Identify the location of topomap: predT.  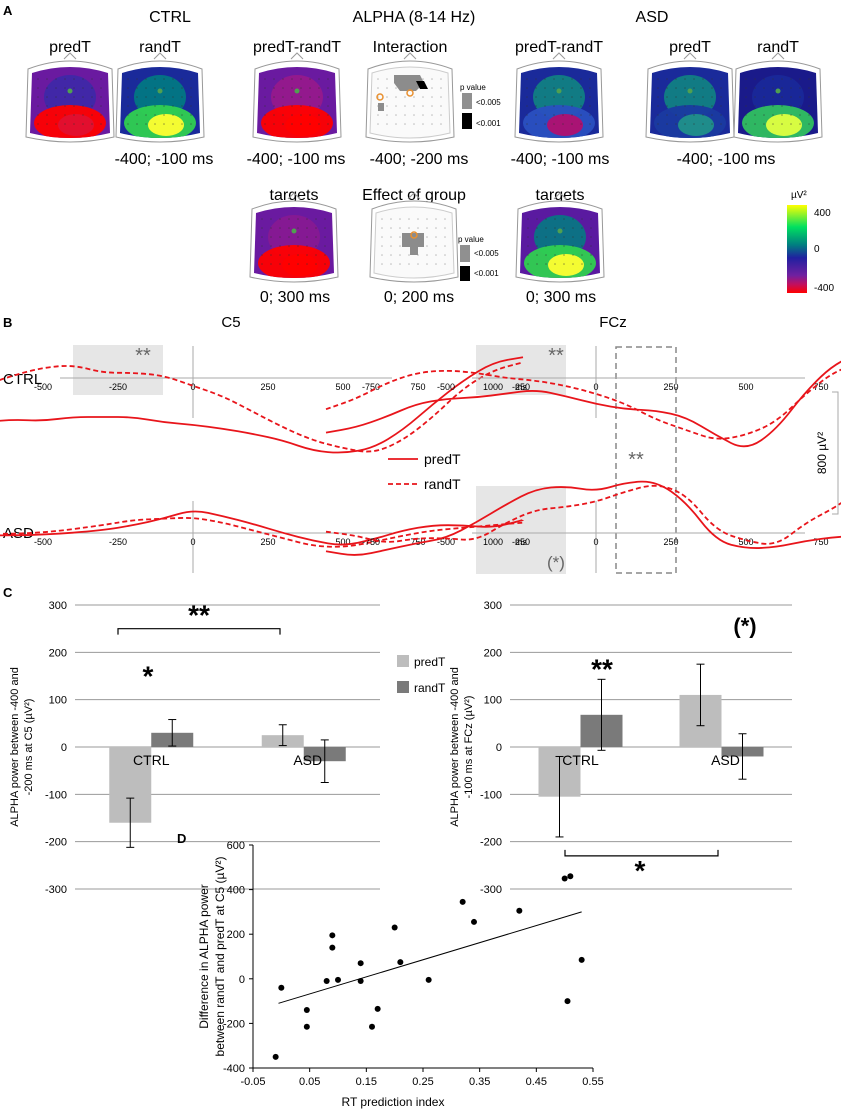
(70, 91).